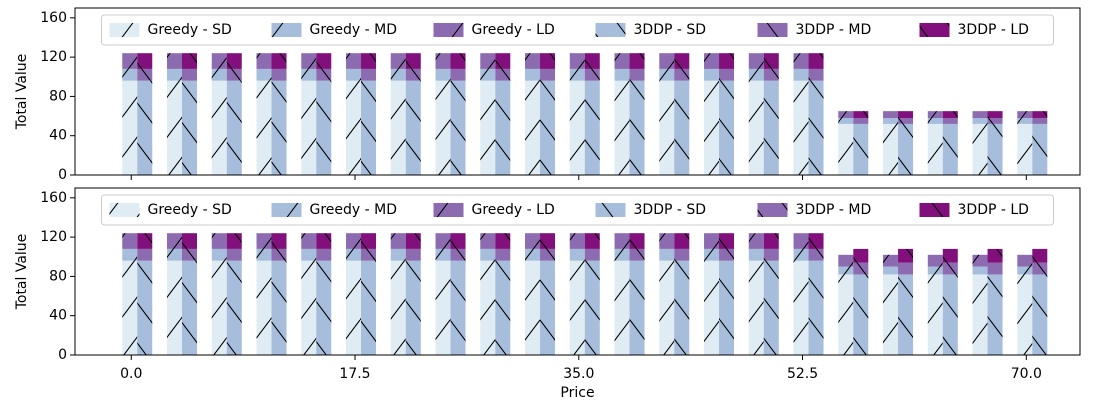 The width and height of the screenshot is (1100, 400). Describe the element at coordinates (190, 30) in the screenshot. I see `legend-label: Greedy - SD` at that location.